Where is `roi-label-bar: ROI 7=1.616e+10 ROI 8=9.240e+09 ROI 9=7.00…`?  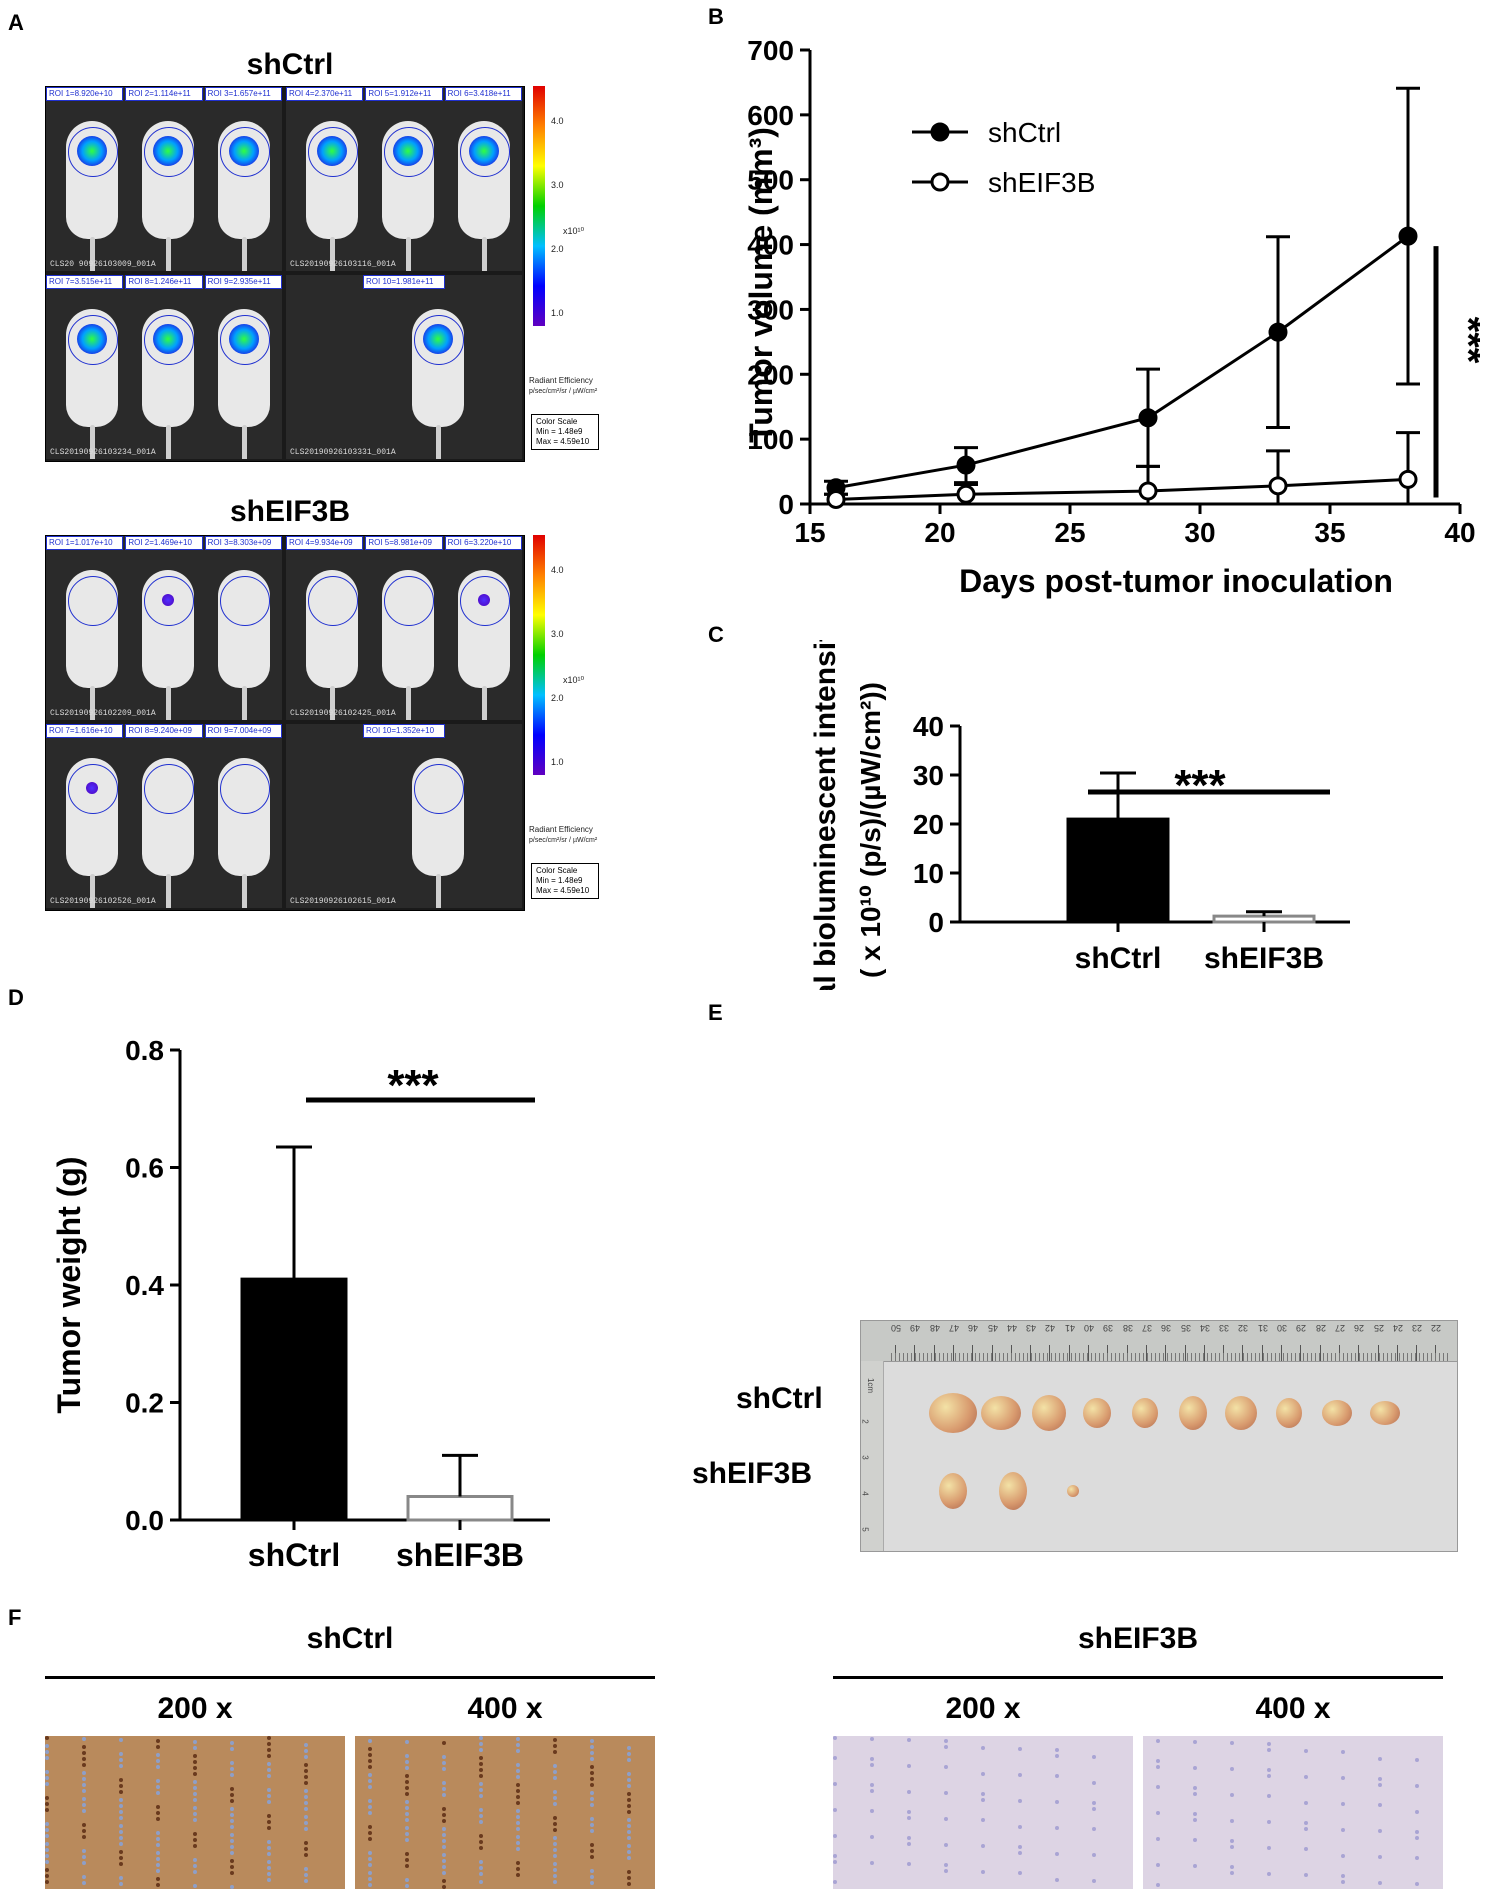
roi-label-bar: ROI 7=1.616e+10 ROI 8=9.240e+09 ROI 9=7.00… is located at coordinates (164, 731).